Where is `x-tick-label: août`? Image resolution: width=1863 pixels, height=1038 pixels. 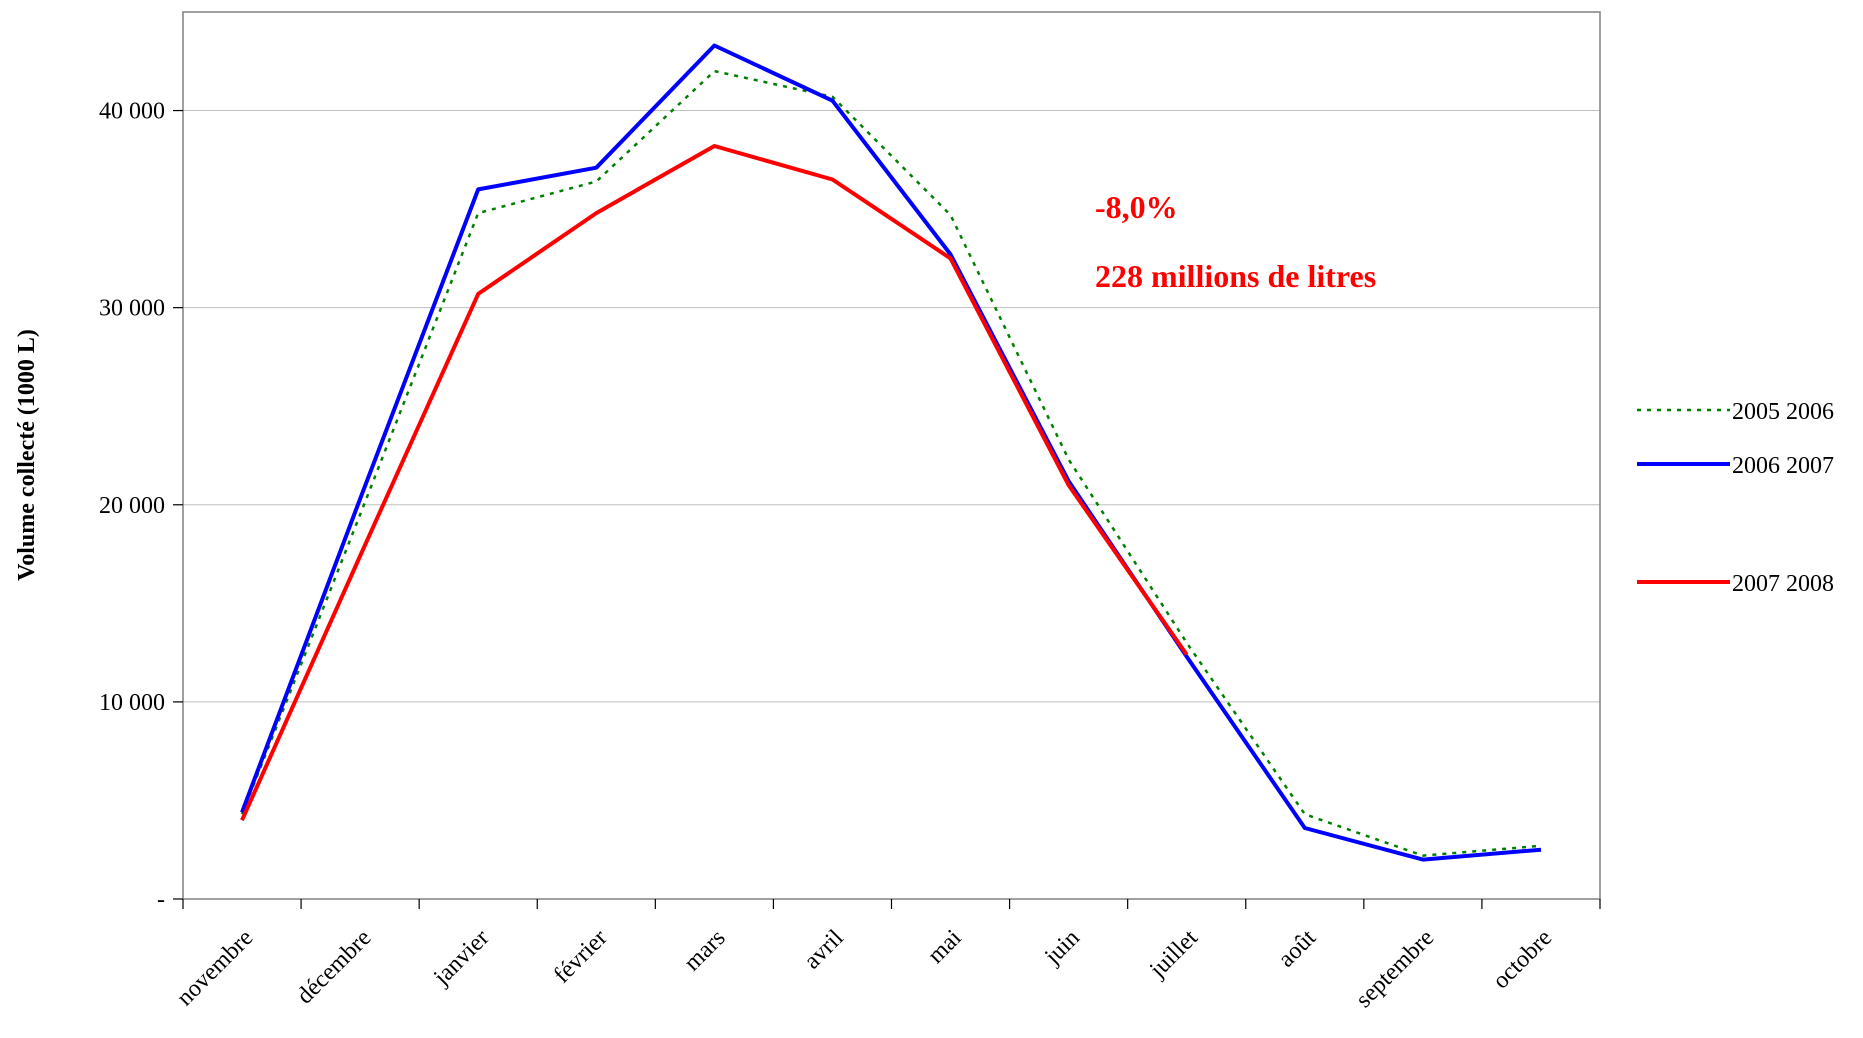 x-tick-label: août is located at coordinates (1297, 949).